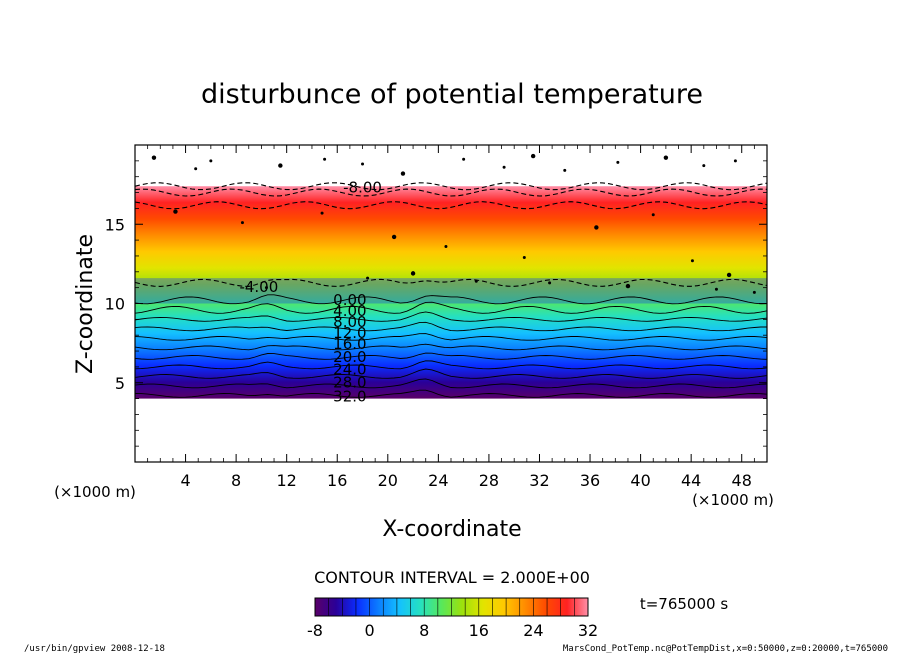  Describe the element at coordinates (452, 94) in the screenshot. I see `chart-title: disturbunce of potential temperature` at that location.